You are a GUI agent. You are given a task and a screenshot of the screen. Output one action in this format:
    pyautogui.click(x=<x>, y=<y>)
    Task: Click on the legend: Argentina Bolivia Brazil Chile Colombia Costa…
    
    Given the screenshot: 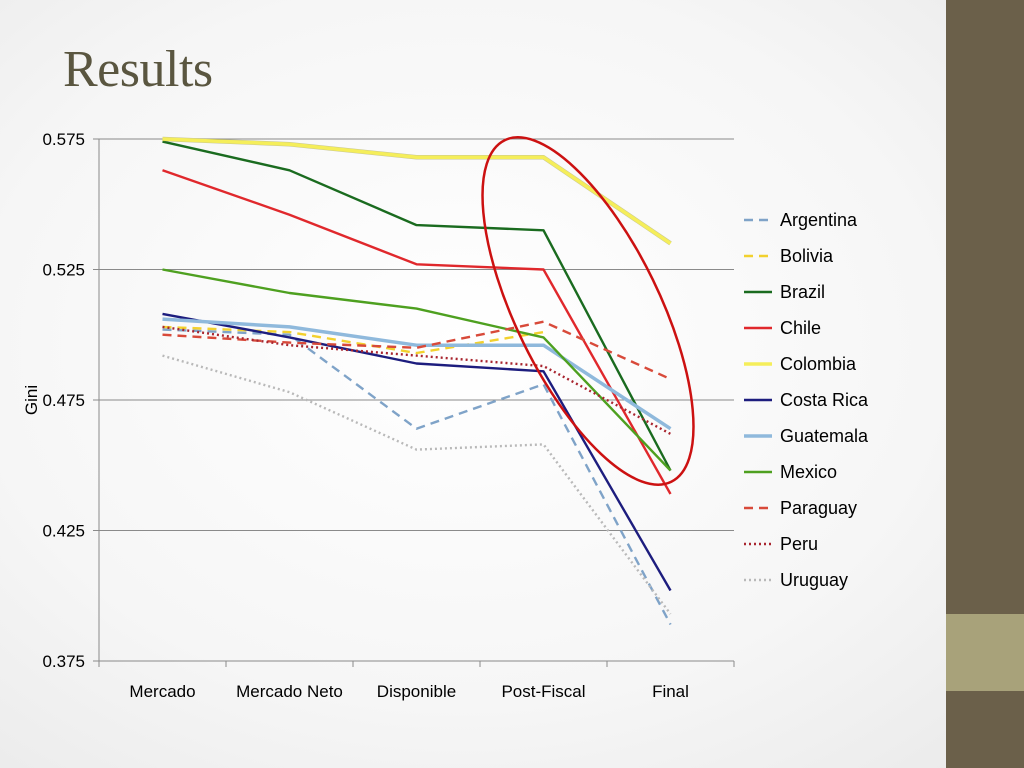 What is the action you would take?
    pyautogui.click(x=806, y=400)
    